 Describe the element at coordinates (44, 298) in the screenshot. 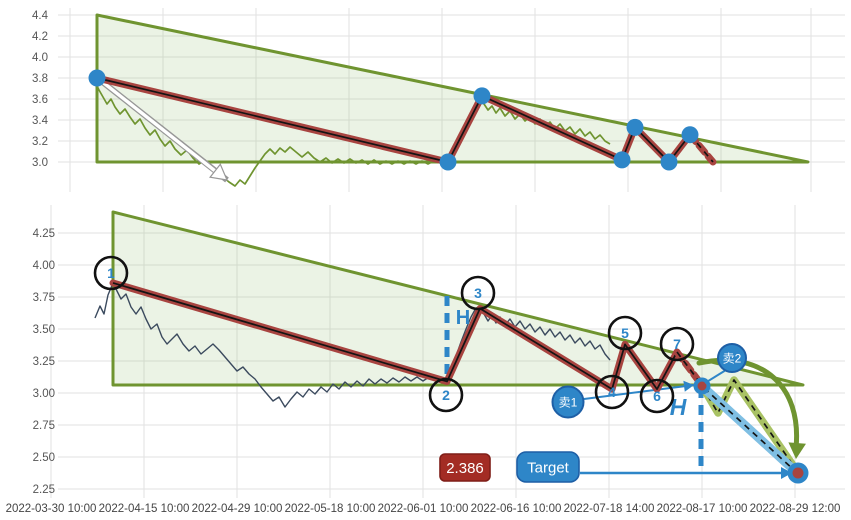

I see `y-axis-label: 3.75` at that location.